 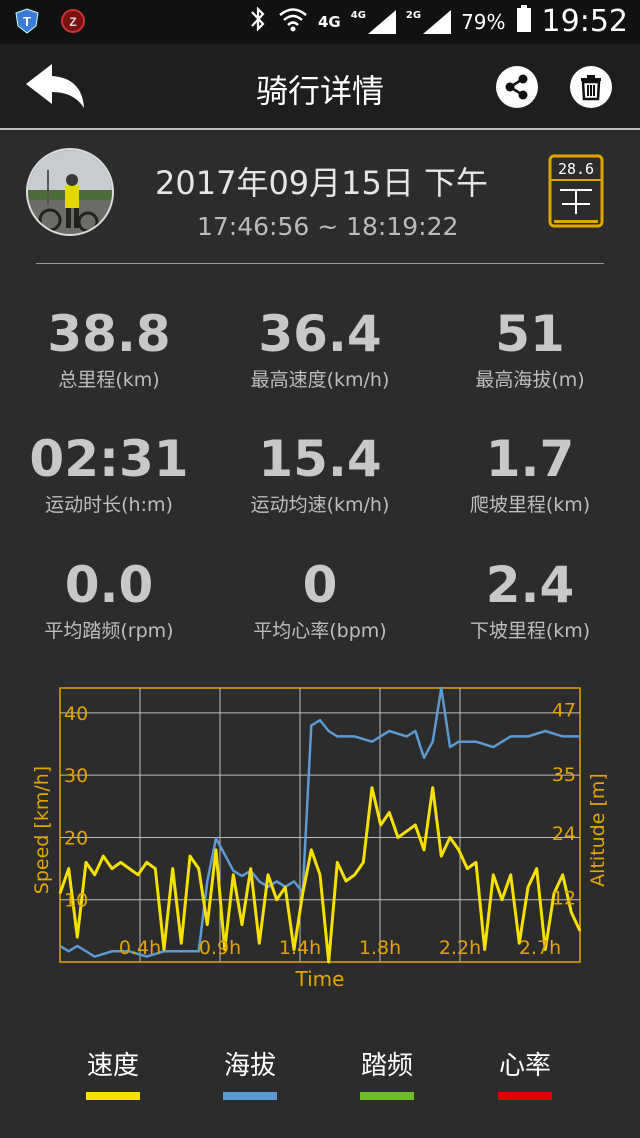 I want to click on back-arrow-icon, so click(x=55, y=86).